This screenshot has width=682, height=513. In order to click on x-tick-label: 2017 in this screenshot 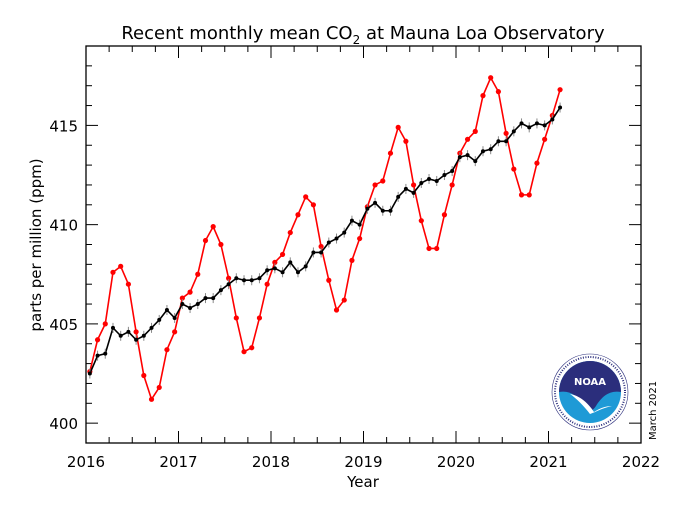, I will do `click(178, 462)`.